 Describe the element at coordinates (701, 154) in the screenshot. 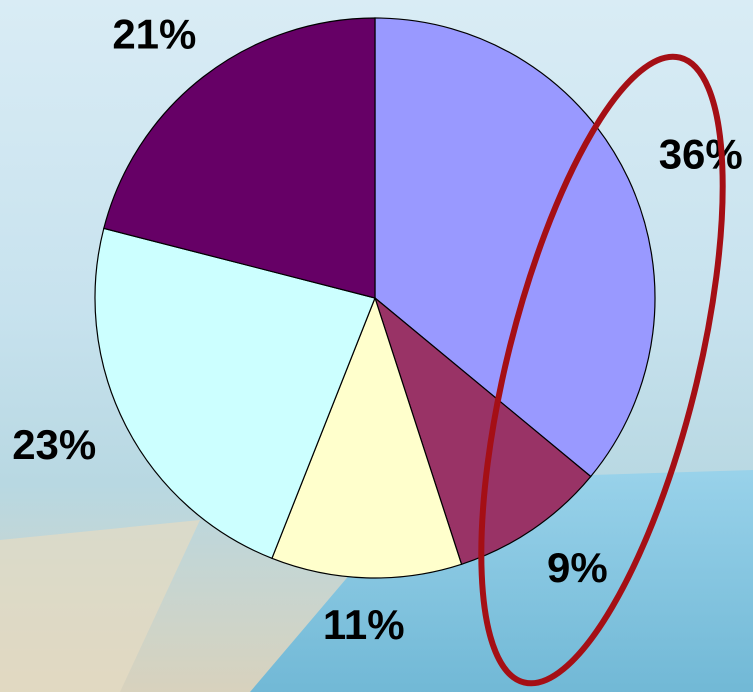

I see `data-label: 36%` at that location.